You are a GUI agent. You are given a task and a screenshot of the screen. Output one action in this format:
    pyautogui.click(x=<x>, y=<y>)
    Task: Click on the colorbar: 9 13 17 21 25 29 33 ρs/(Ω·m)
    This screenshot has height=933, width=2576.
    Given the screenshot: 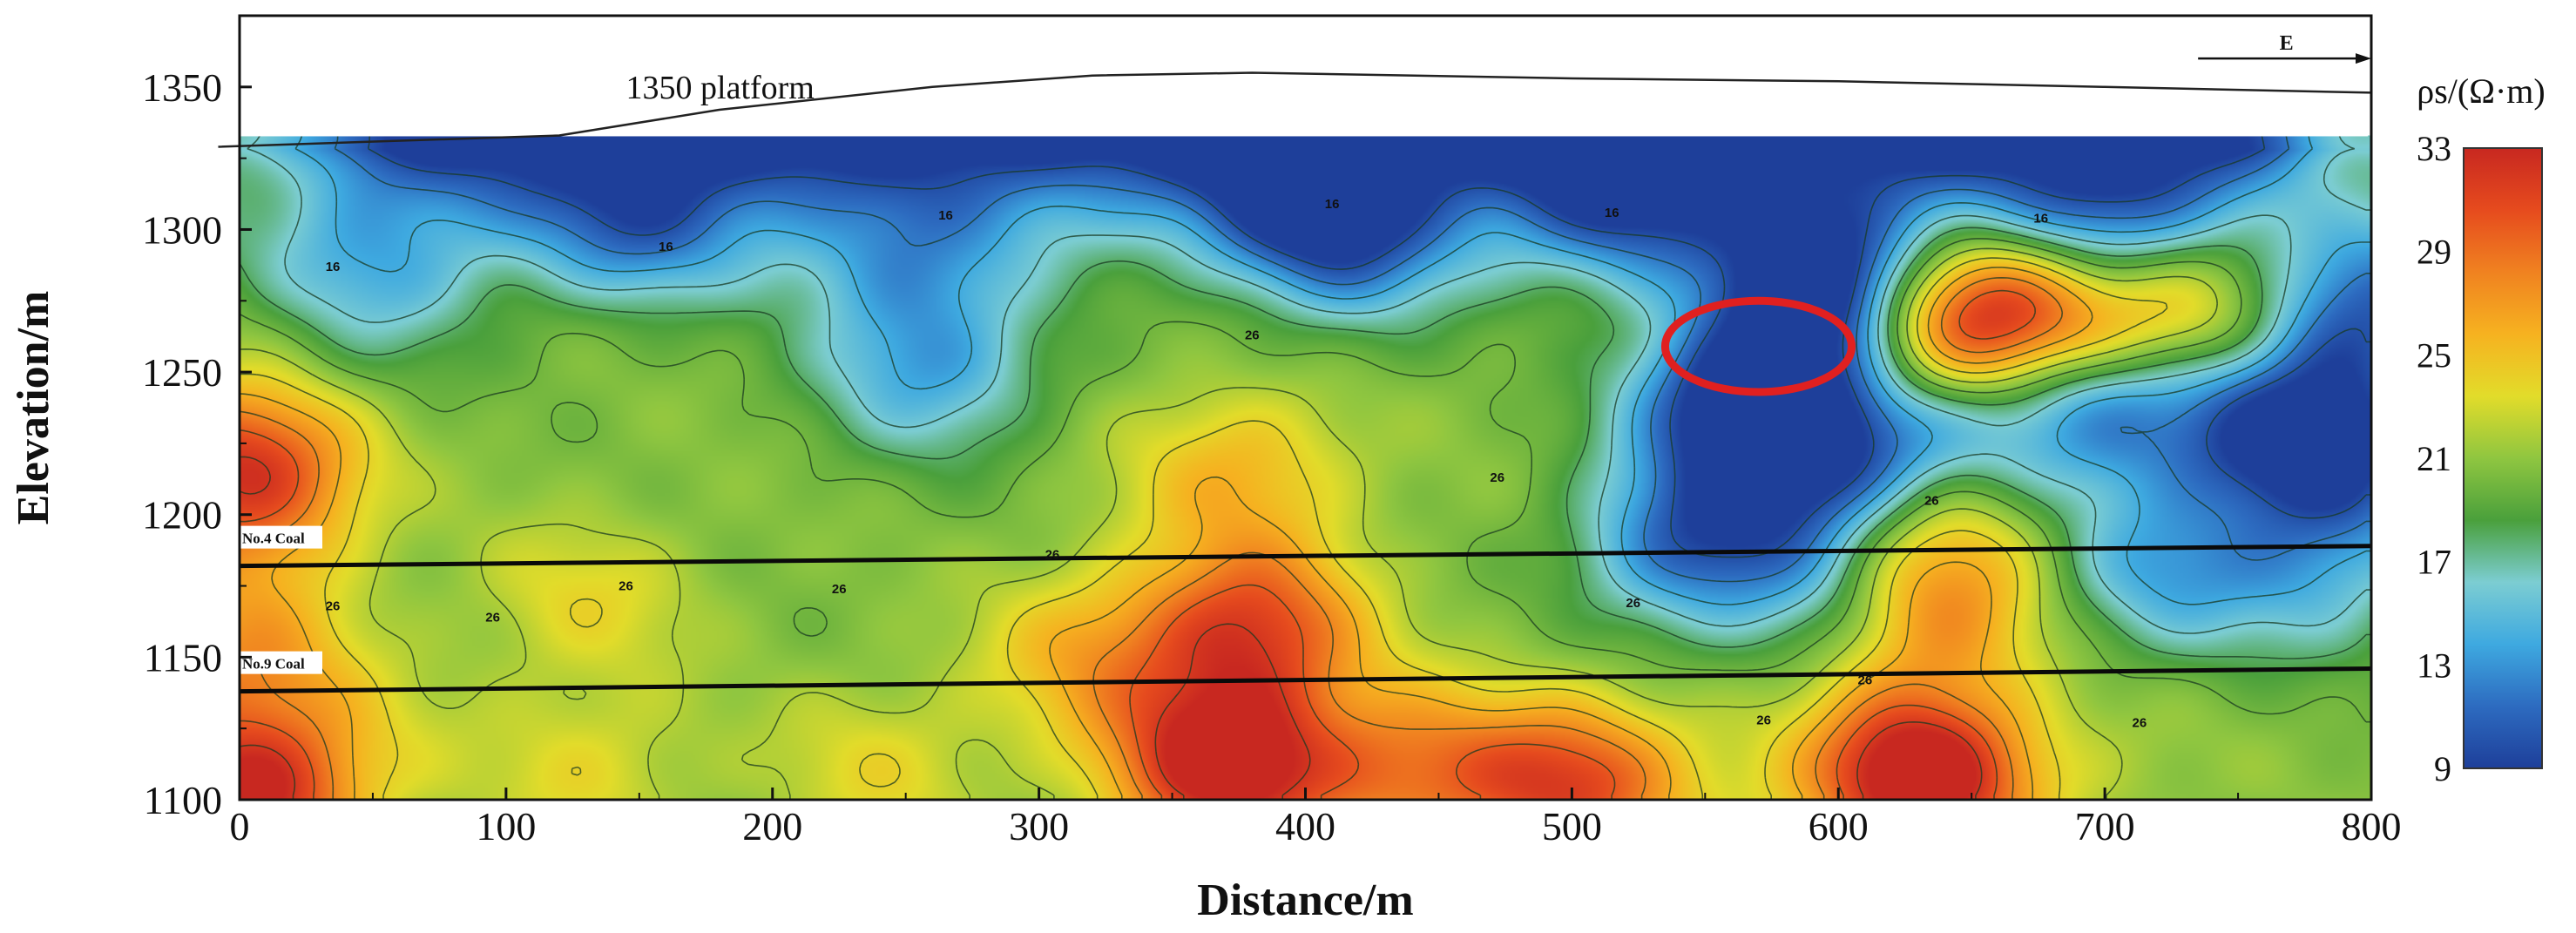 What is the action you would take?
    pyautogui.click(x=2481, y=430)
    